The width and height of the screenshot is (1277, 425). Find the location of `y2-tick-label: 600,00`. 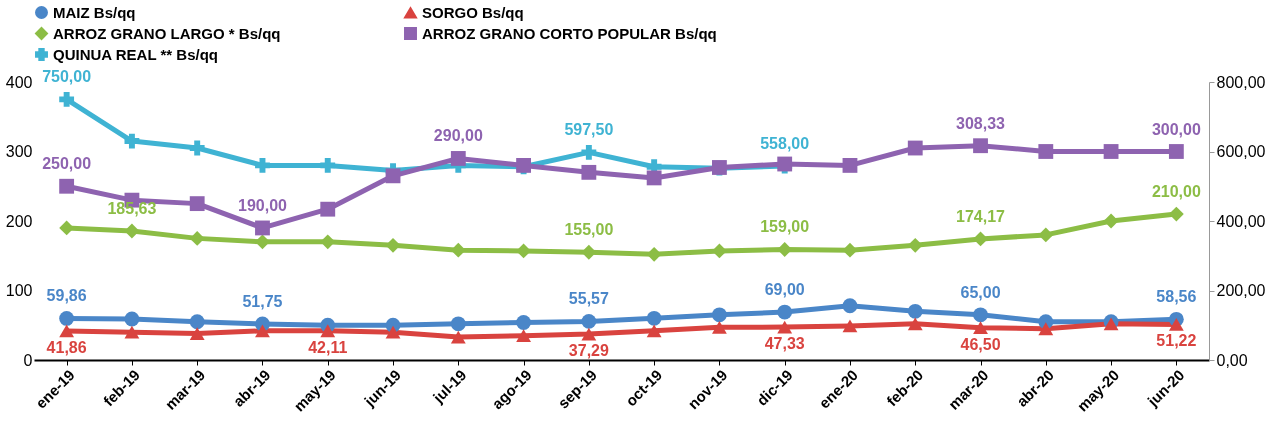

y2-tick-label: 600,00 is located at coordinates (1241, 151).